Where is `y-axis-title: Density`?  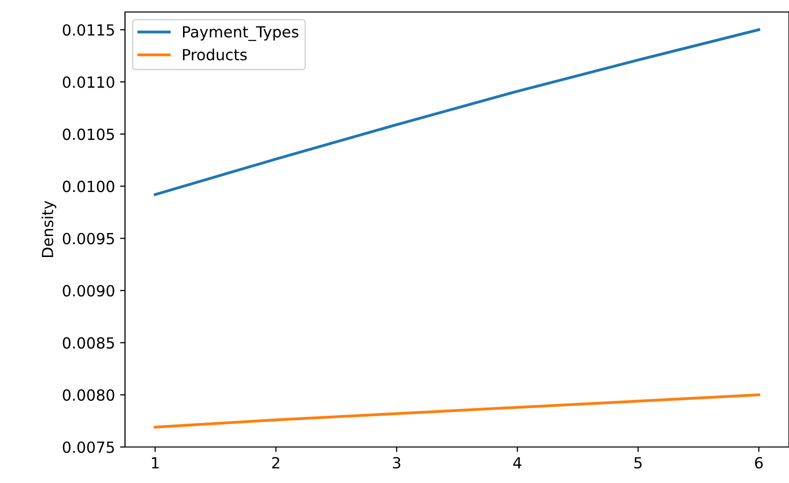
y-axis-title: Density is located at coordinates (48, 229).